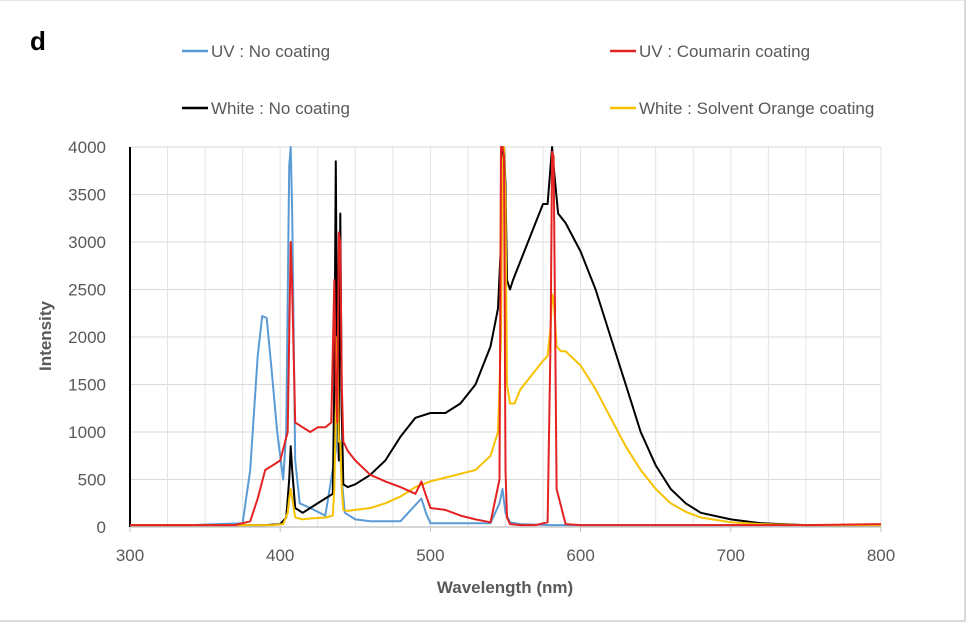 The height and width of the screenshot is (625, 969). What do you see at coordinates (881, 555) in the screenshot?
I see `x-tick-label: 800` at bounding box center [881, 555].